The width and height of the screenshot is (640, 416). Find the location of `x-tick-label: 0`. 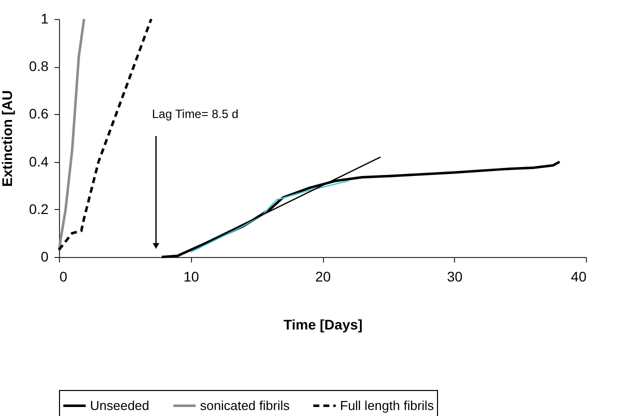

x-tick-label: 0 is located at coordinates (64, 276).